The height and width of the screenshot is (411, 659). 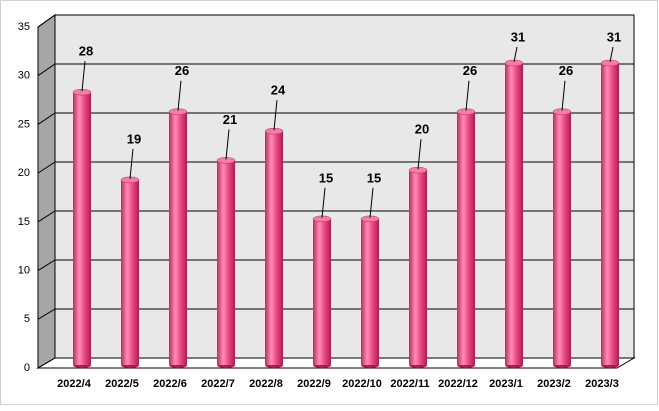 I want to click on x-tick-label: 2022/12, so click(x=458, y=384).